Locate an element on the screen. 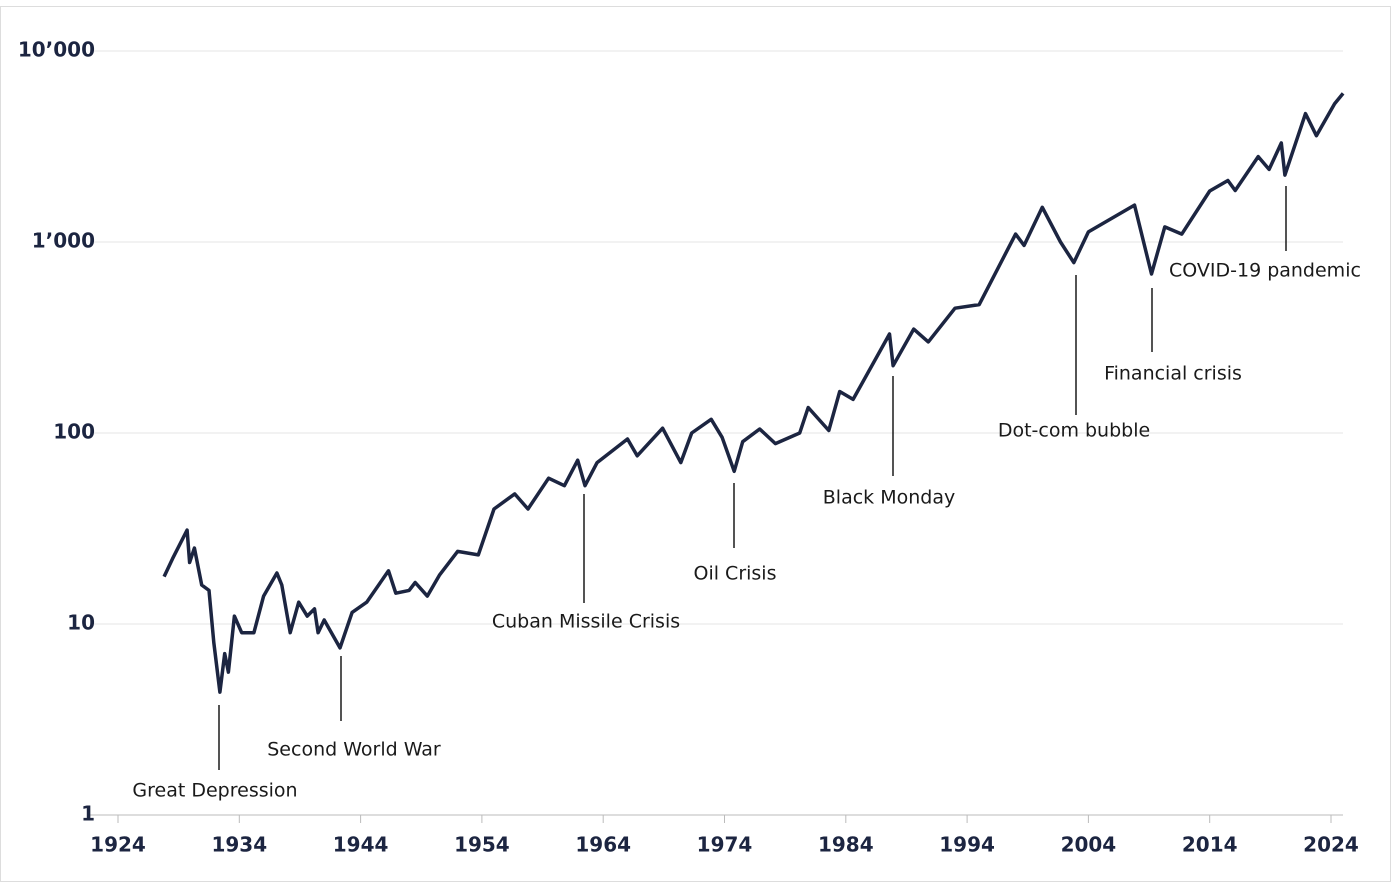 The image size is (1392, 883). annotation: Second World War is located at coordinates (354, 750).